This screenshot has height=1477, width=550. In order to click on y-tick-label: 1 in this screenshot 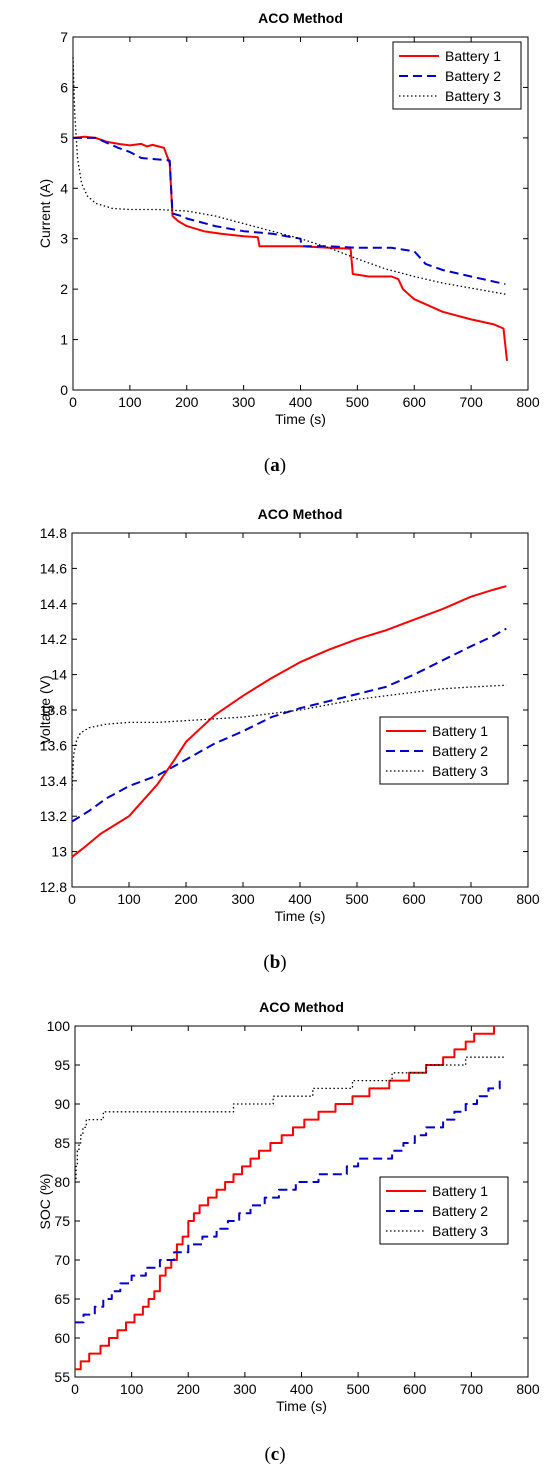, I will do `click(64, 340)`.